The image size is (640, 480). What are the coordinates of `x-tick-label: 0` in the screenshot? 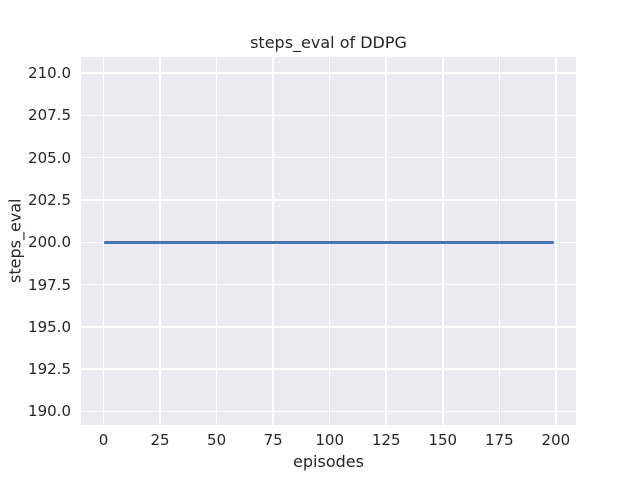 It's located at (103, 440).